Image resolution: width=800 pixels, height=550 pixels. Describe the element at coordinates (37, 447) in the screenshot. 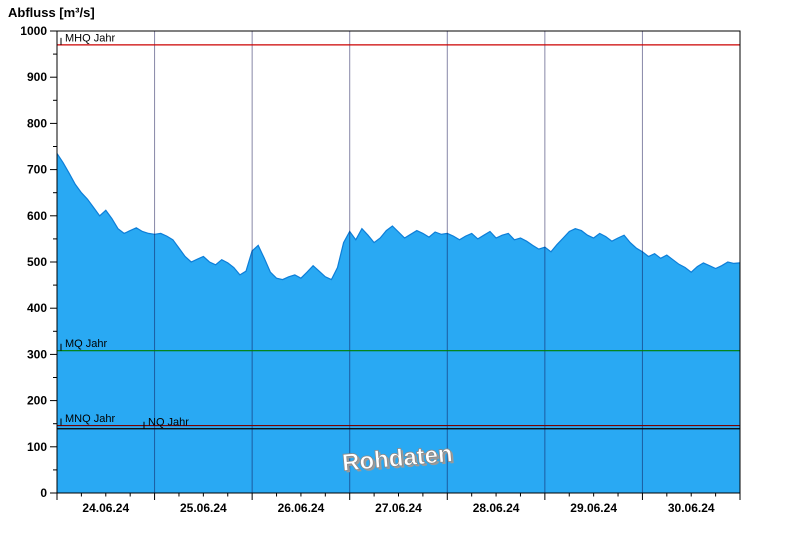

I see `y-tick-label: 100` at that location.